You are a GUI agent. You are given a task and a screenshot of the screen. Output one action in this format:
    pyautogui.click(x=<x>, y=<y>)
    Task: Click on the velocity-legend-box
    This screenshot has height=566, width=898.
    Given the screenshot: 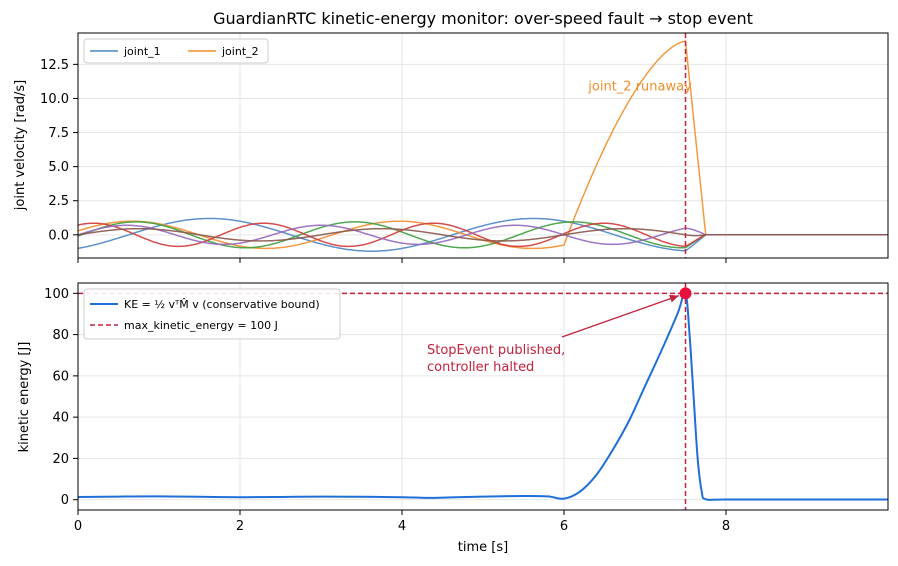 What is the action you would take?
    pyautogui.click(x=176, y=51)
    